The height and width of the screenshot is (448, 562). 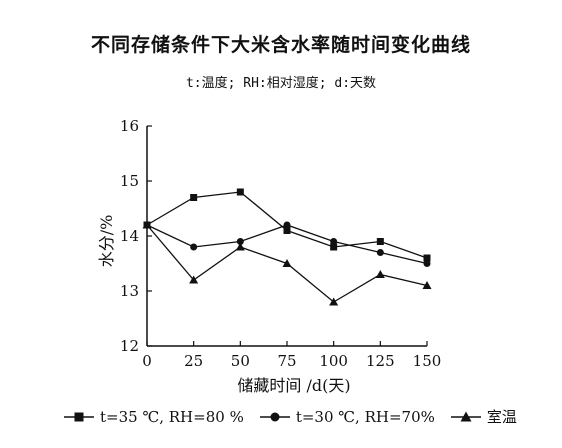 I want to click on legend: t=35 ℃, RH=80 % t=30 ℃, RH=70% 室温, so click(x=296, y=416).